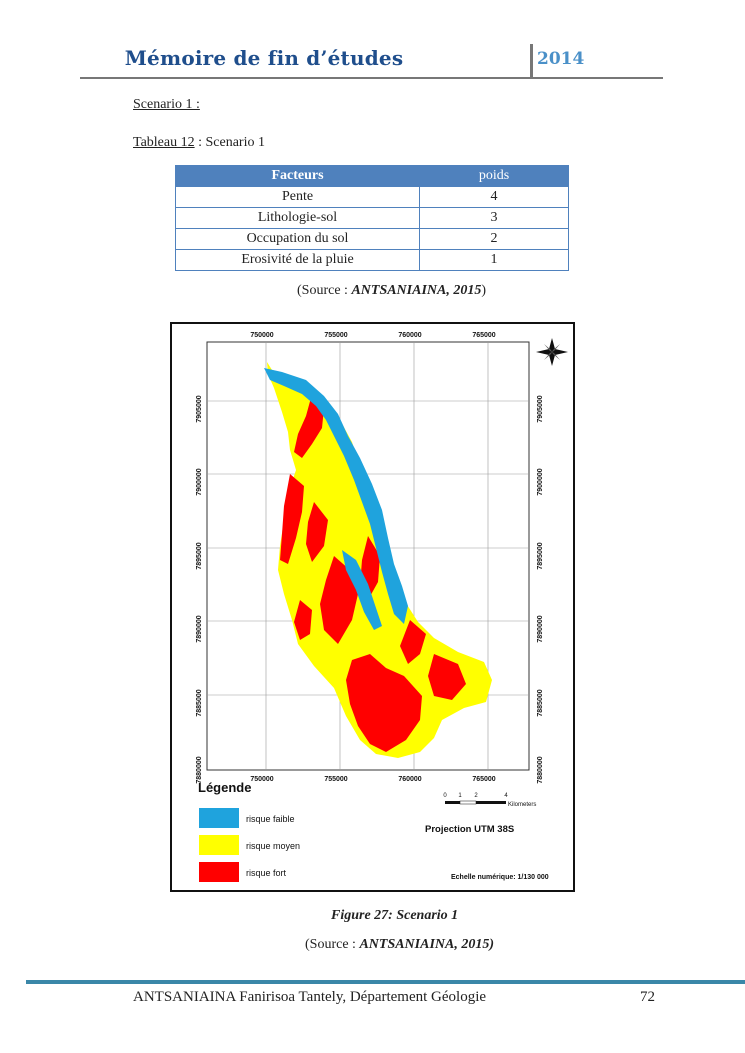  Describe the element at coordinates (219, 845) in the screenshot. I see `legend-swatch-moyen` at that location.